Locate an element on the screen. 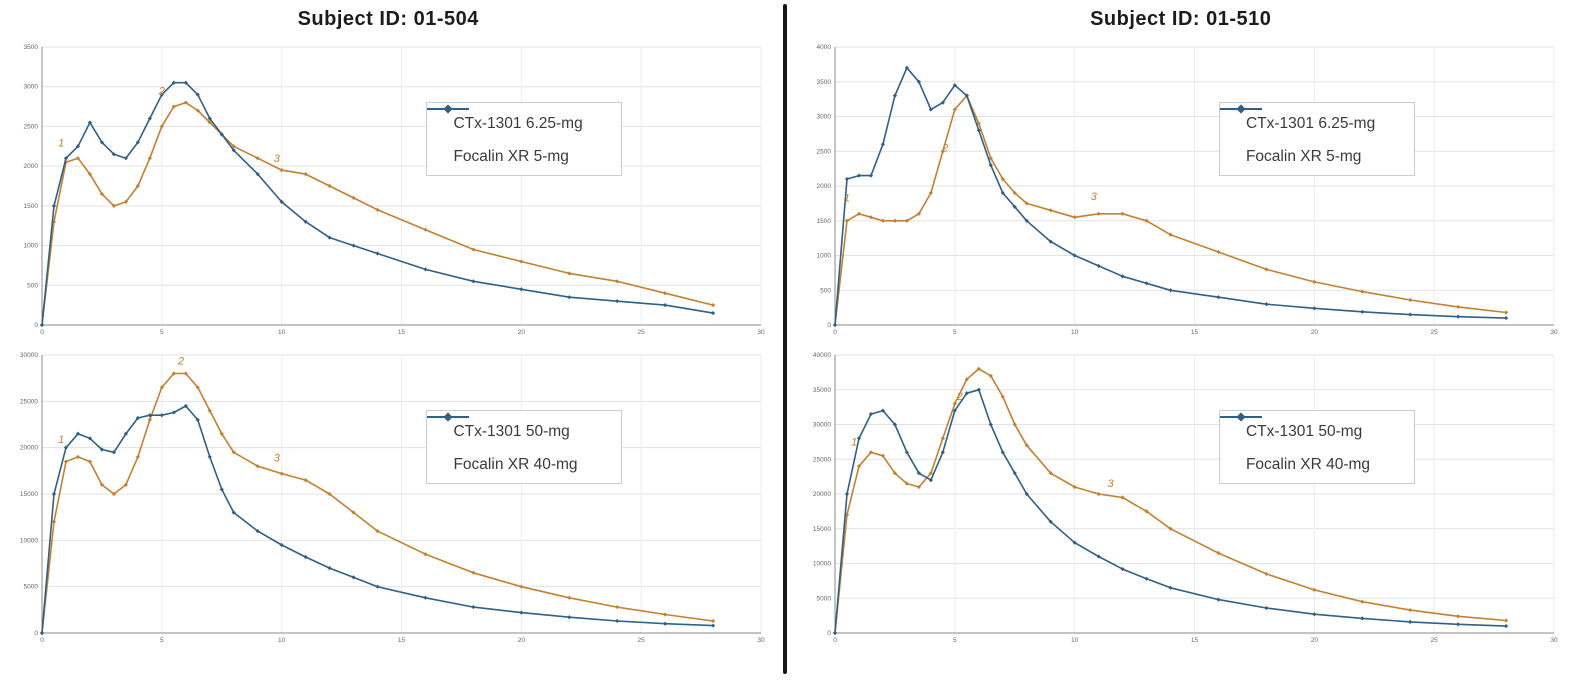 This screenshot has width=1569, height=686. subject-title-01-510: Subject ID: 01-510 is located at coordinates (1181, 19).